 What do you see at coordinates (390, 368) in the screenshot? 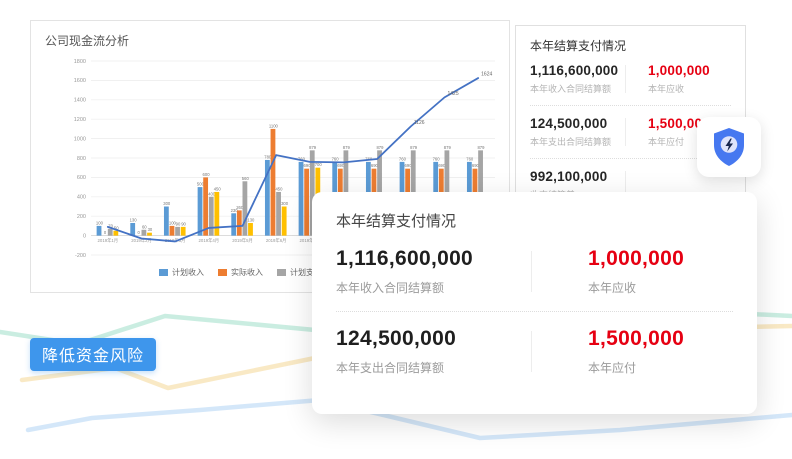
I see `popup-expense-settlement-label: 本年支出合同结算额` at bounding box center [390, 368].